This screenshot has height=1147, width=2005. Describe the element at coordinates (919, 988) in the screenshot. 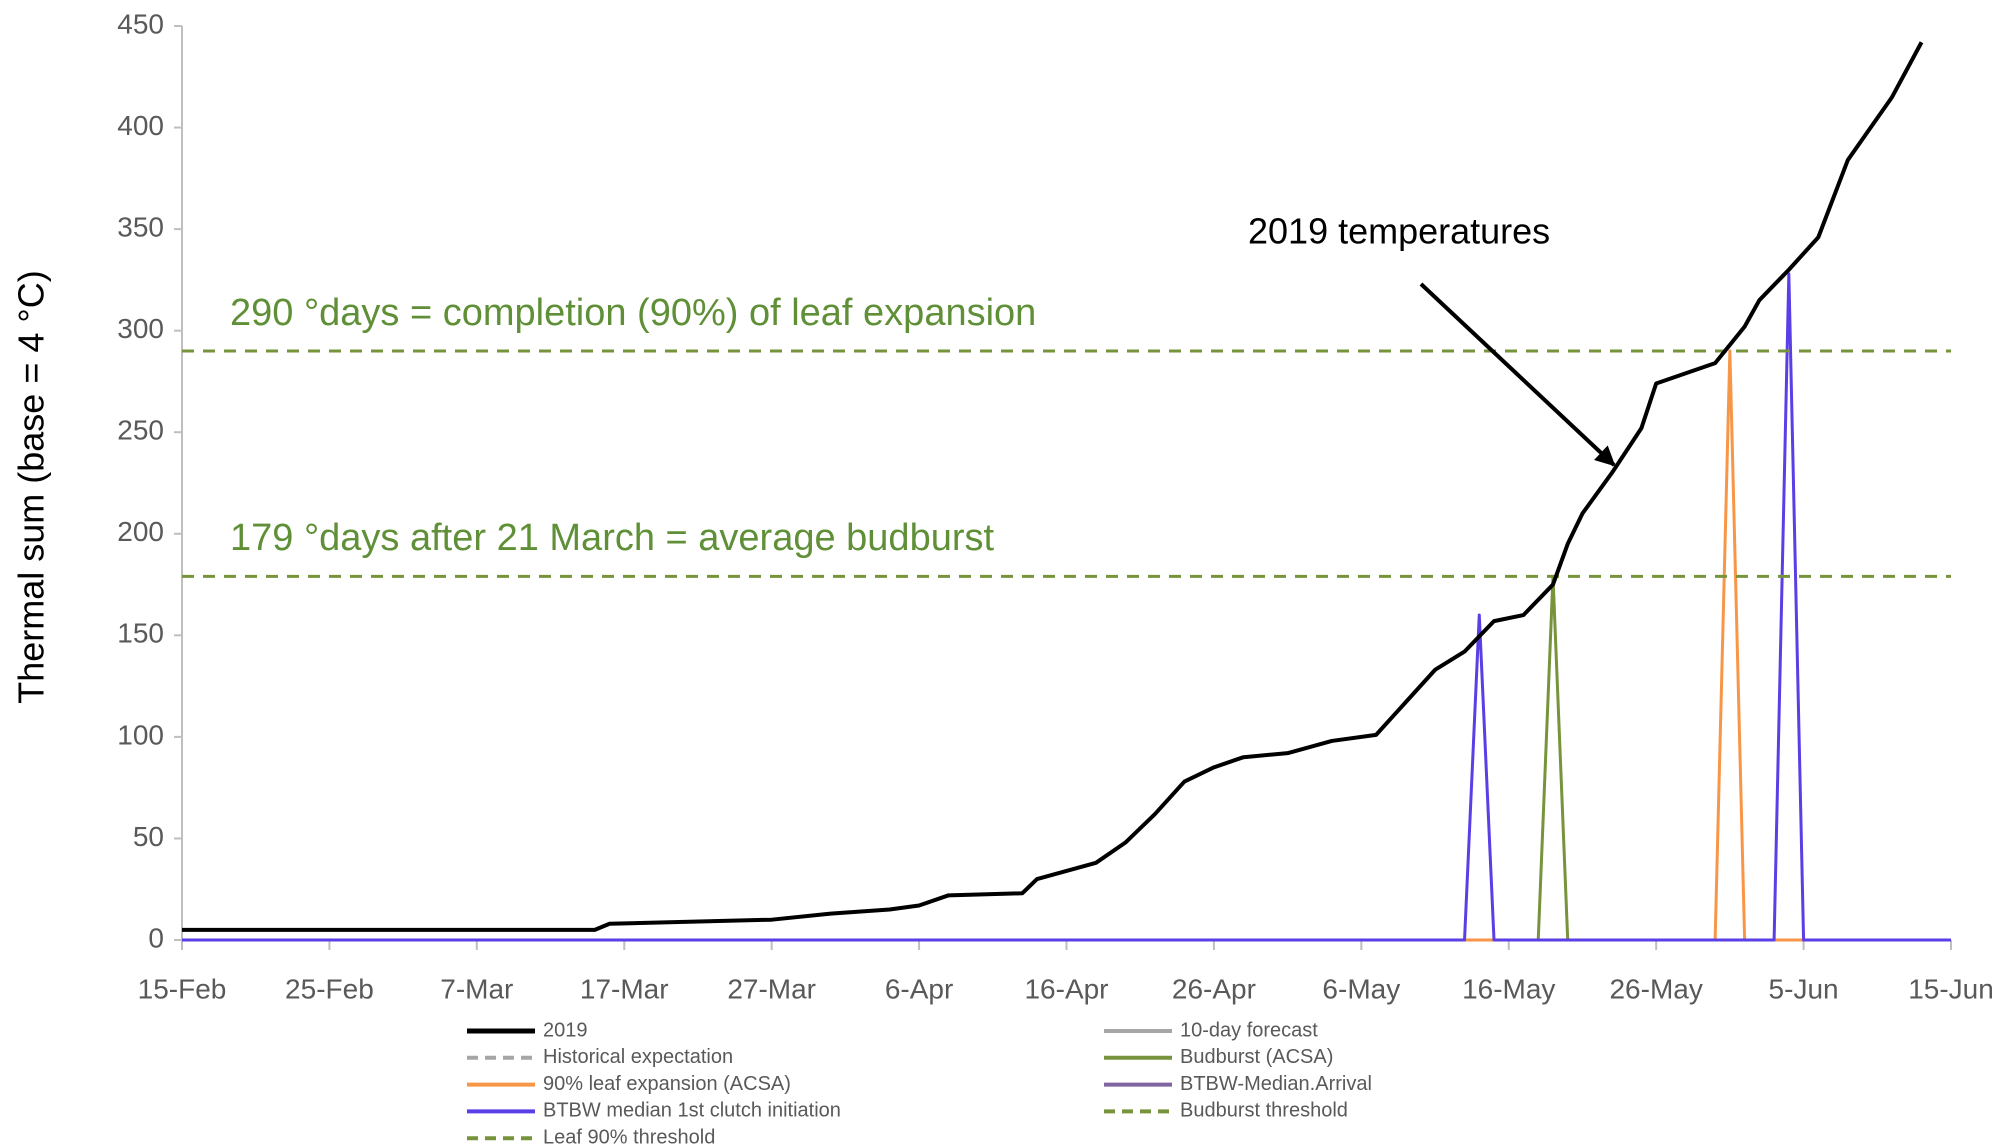

I see `x-tick-label: 6-Apr` at that location.